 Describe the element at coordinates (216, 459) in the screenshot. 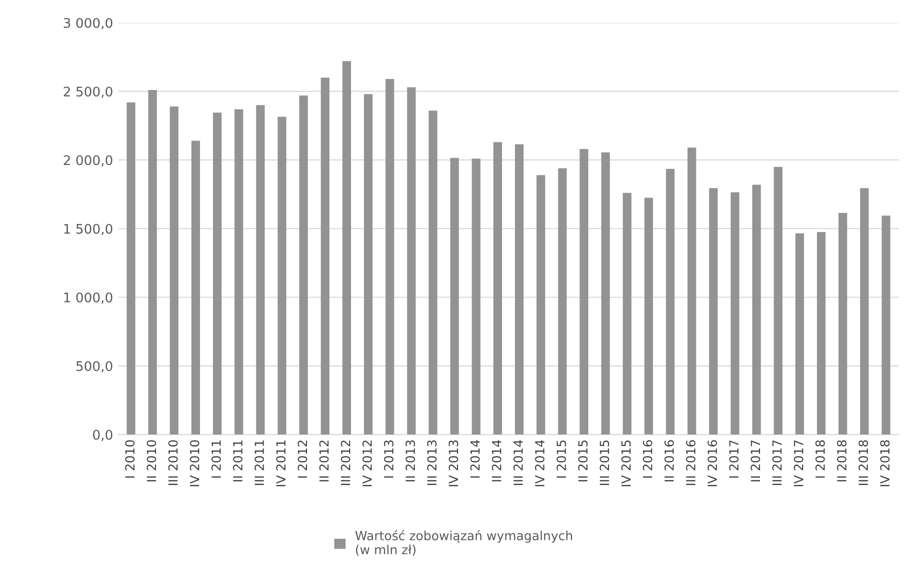

I see `x-tick-label: I 2011` at that location.